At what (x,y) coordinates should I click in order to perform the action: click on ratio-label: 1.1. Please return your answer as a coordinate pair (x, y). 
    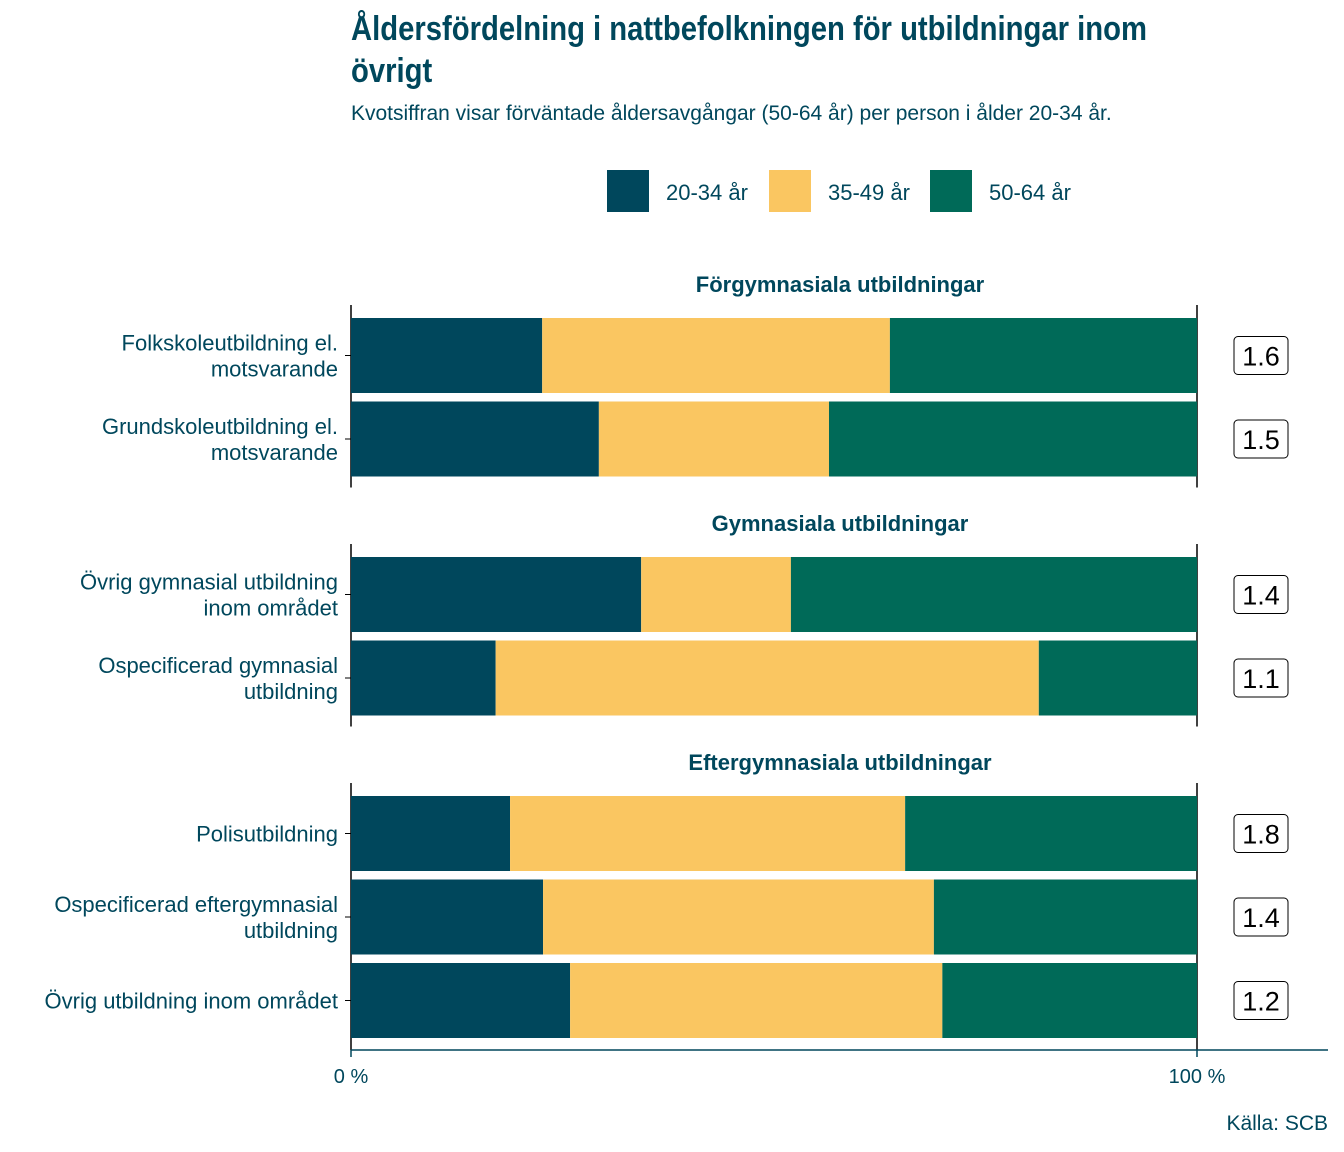
    Looking at the image, I should click on (1261, 679).